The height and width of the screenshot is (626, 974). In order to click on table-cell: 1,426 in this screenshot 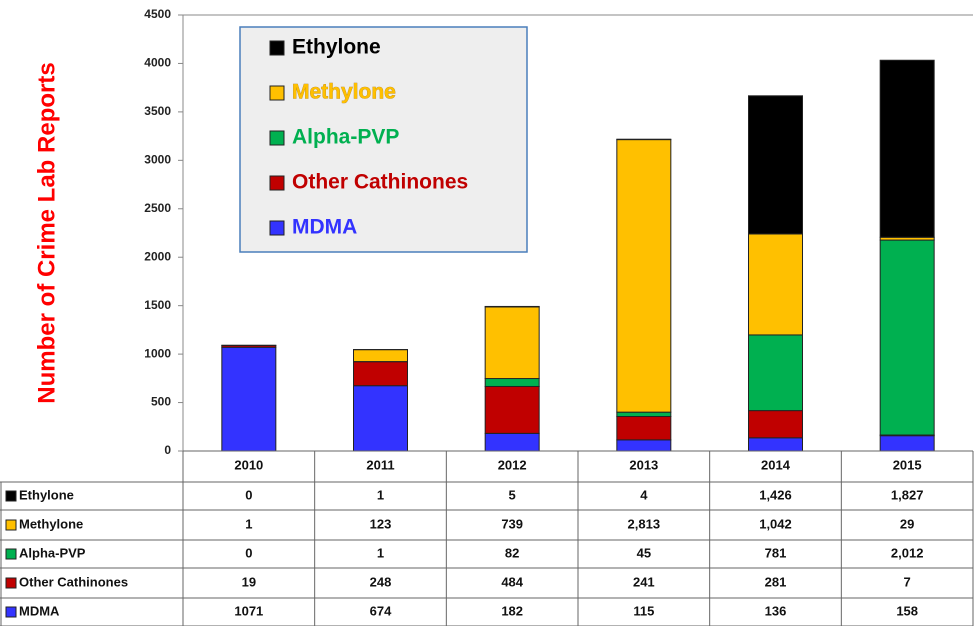, I will do `click(775, 494)`.